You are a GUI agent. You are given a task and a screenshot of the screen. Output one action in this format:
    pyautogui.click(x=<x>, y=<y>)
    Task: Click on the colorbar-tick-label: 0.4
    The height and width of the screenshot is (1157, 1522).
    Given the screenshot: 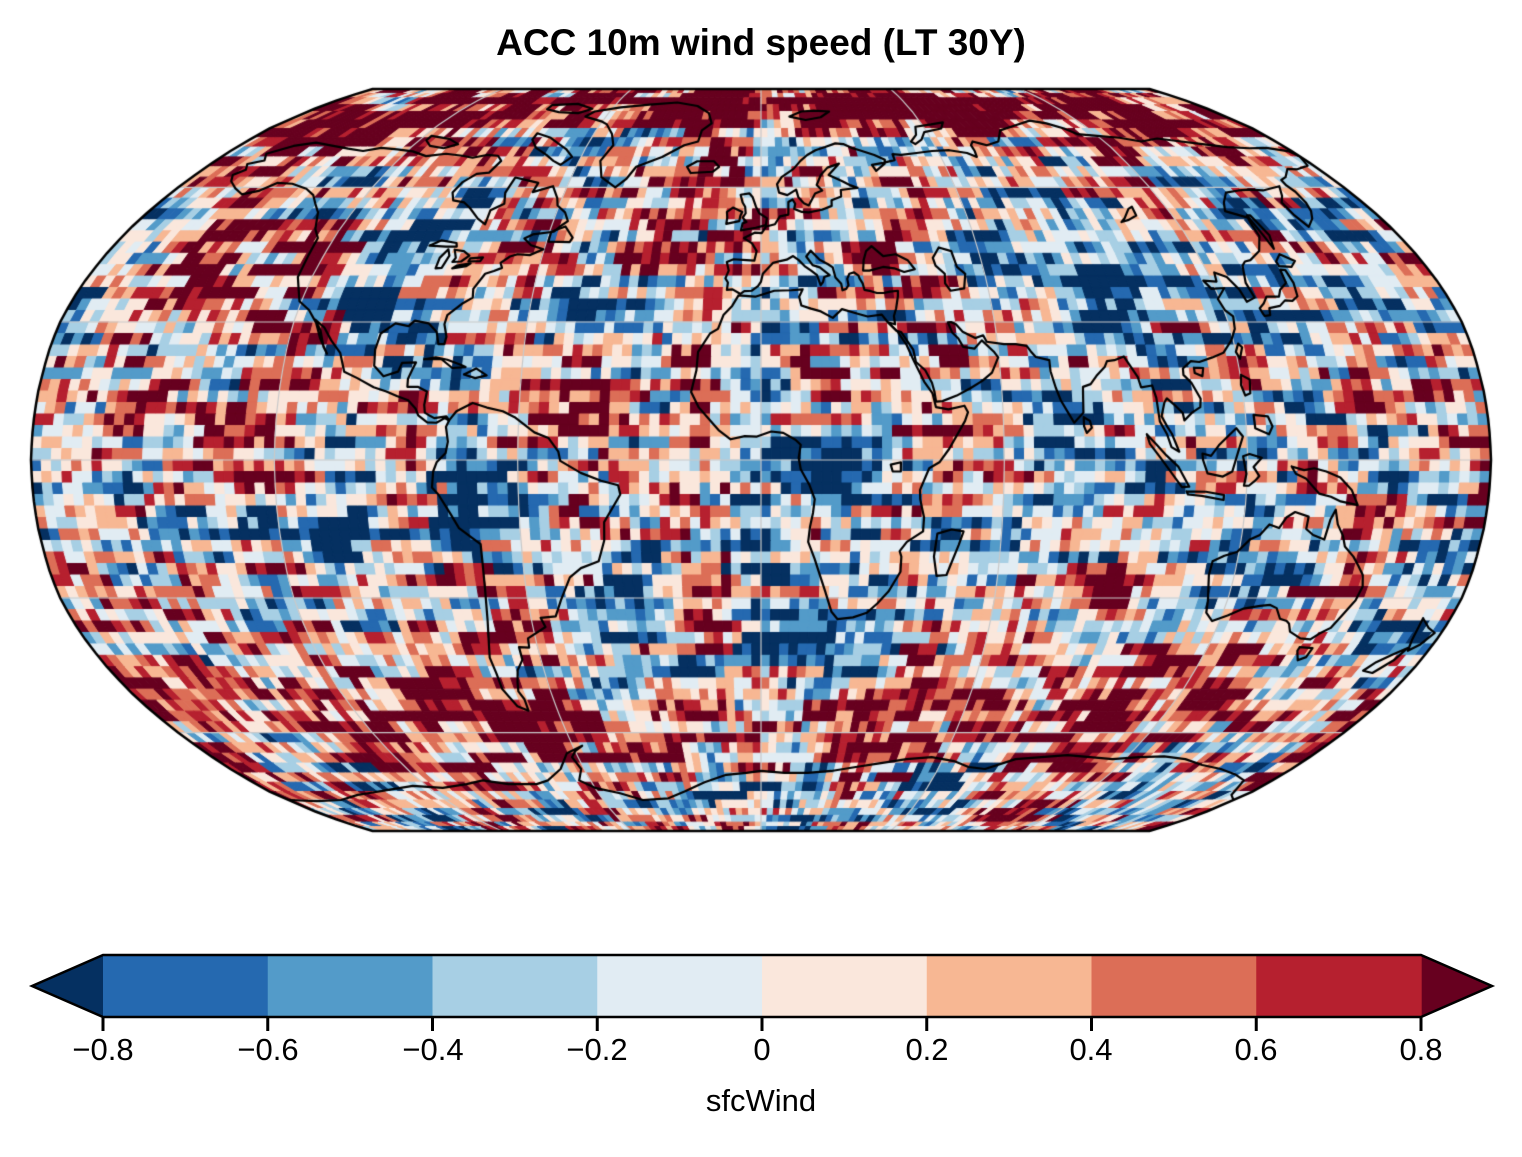 What is the action you would take?
    pyautogui.click(x=1091, y=1049)
    